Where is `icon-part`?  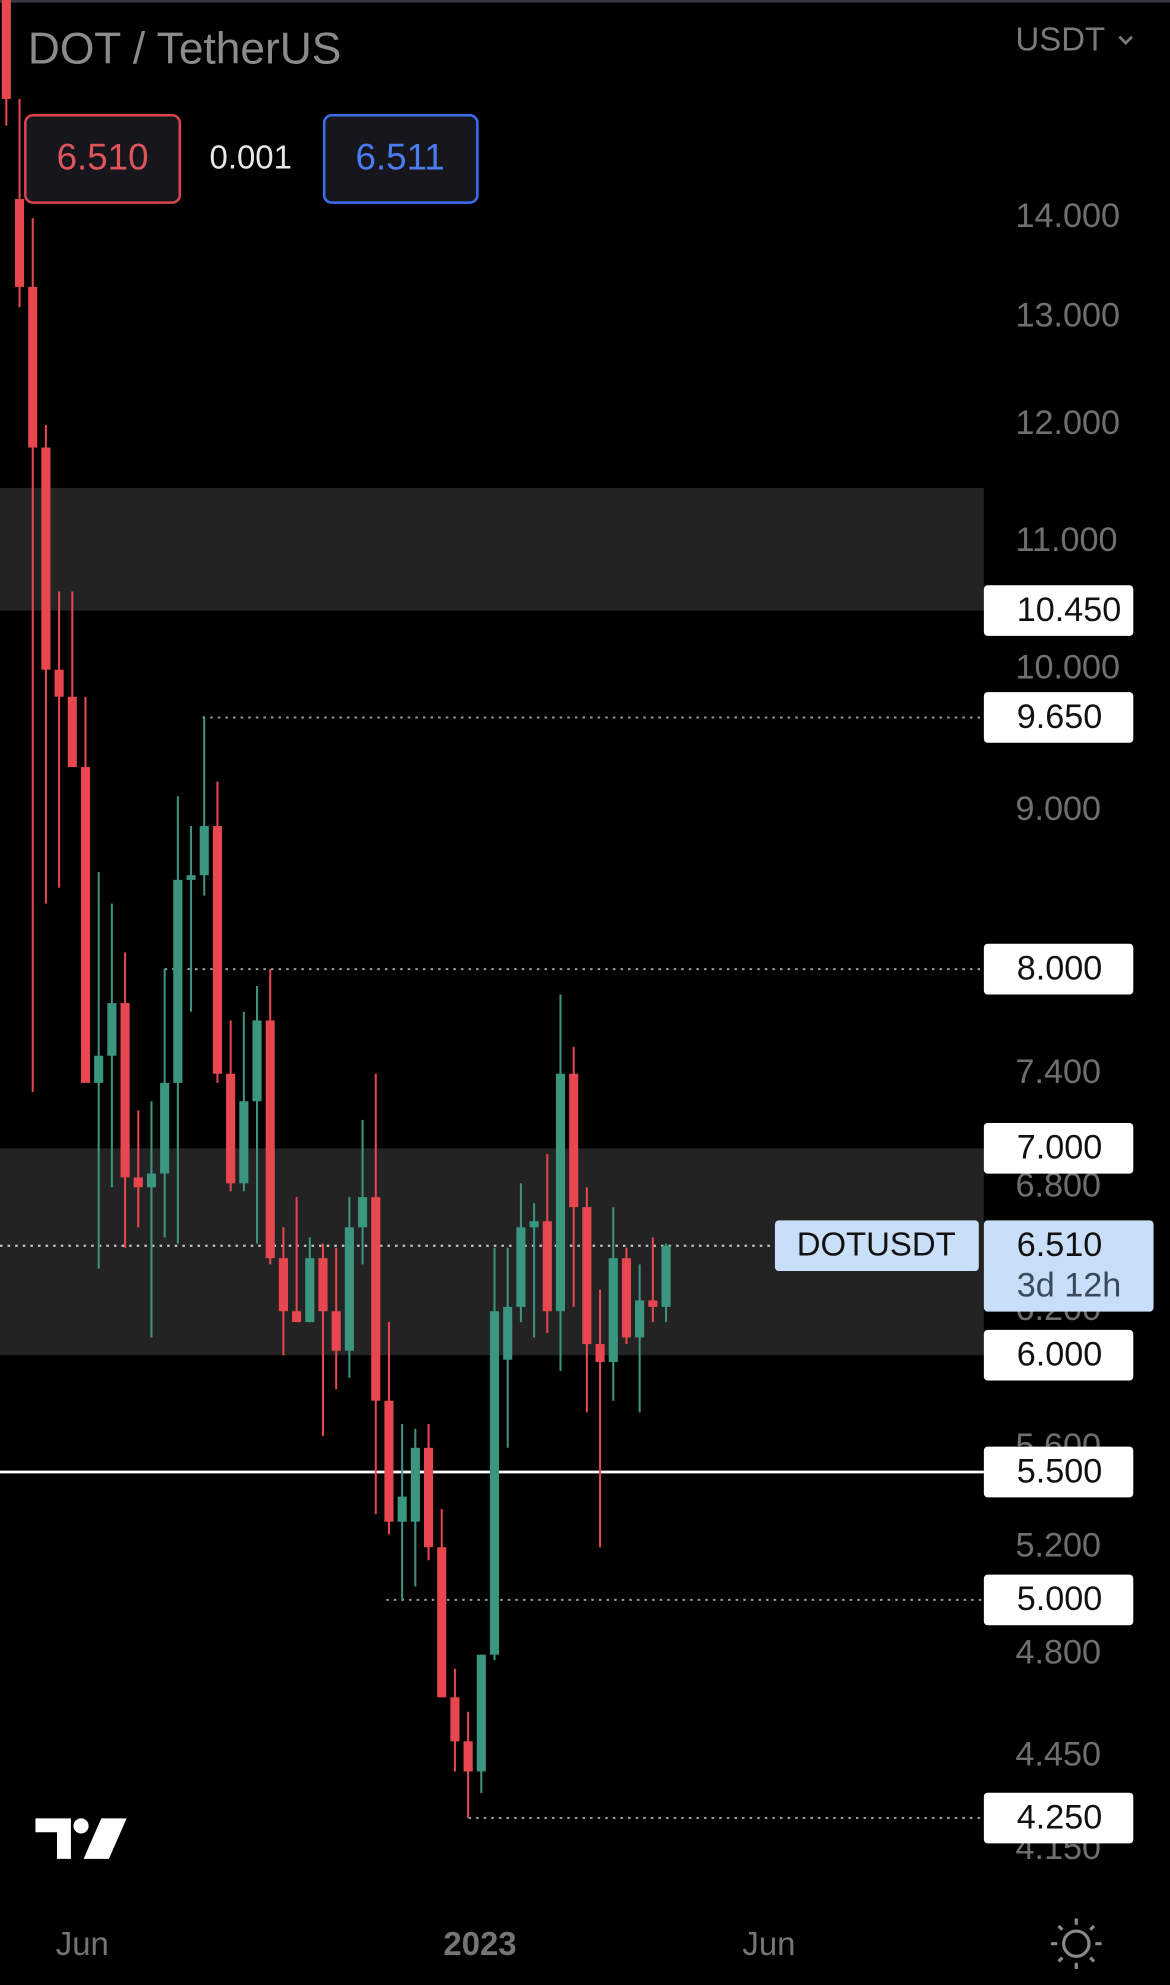
icon-part is located at coordinates (1076, 1943).